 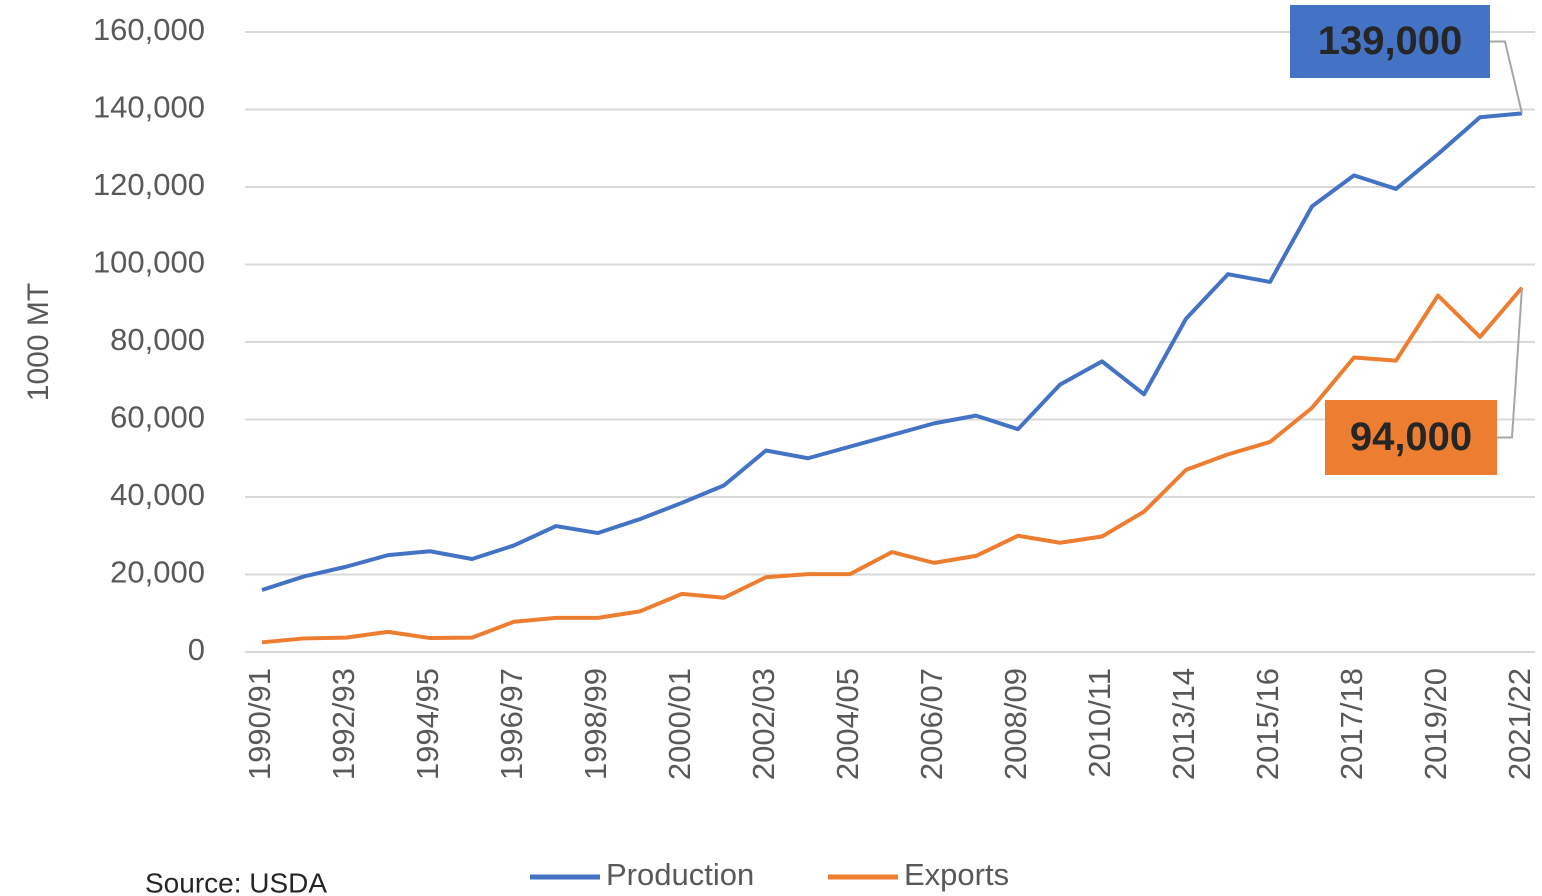 I want to click on y-tick-label: 100,000, so click(x=149, y=262).